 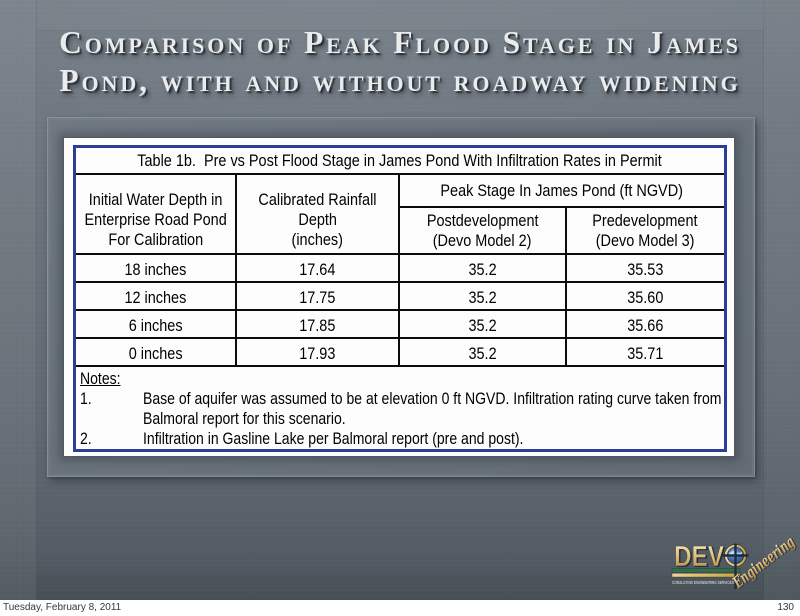 I want to click on logo-green-bar, so click(x=706, y=570).